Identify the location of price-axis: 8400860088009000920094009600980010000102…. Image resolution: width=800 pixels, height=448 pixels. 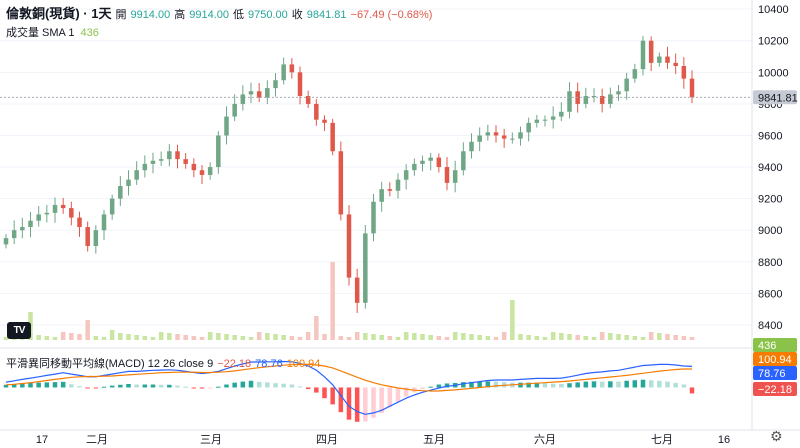
(773, 168).